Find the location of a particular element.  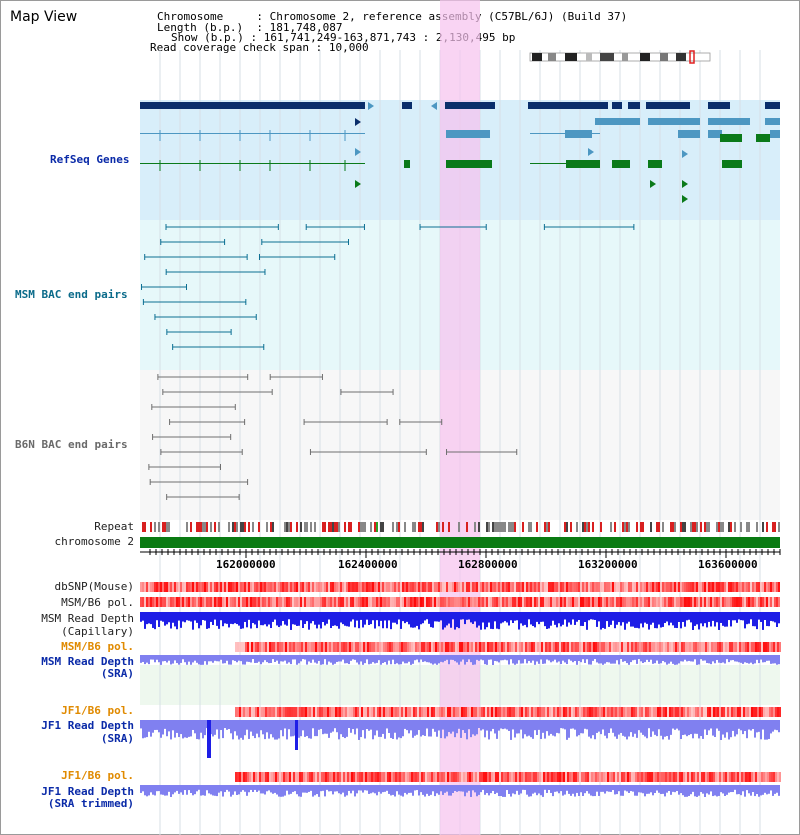

track-label-refseq: RefSeq Genes is located at coordinates (90, 159).